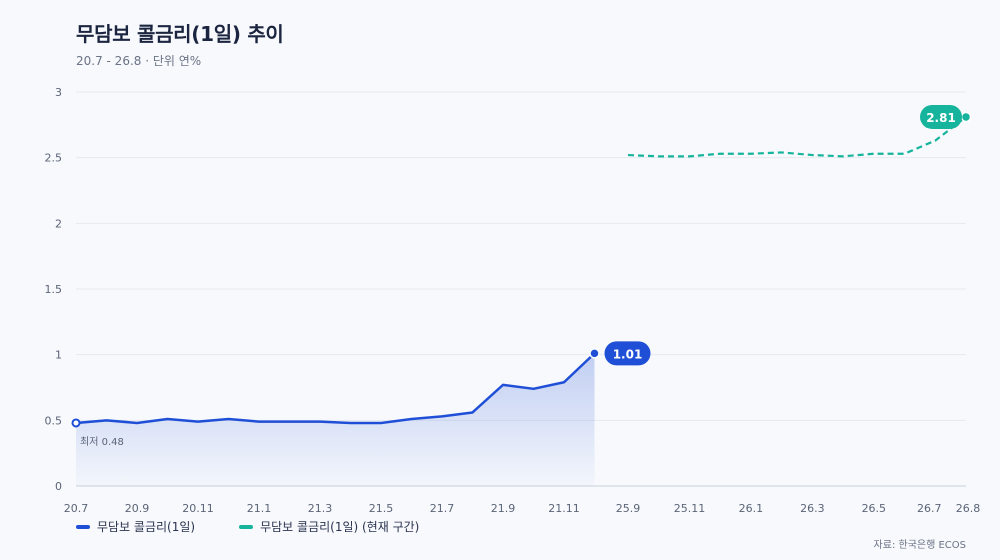 This screenshot has width=1000, height=560. I want to click on y-tick-label: 0, so click(58, 486).